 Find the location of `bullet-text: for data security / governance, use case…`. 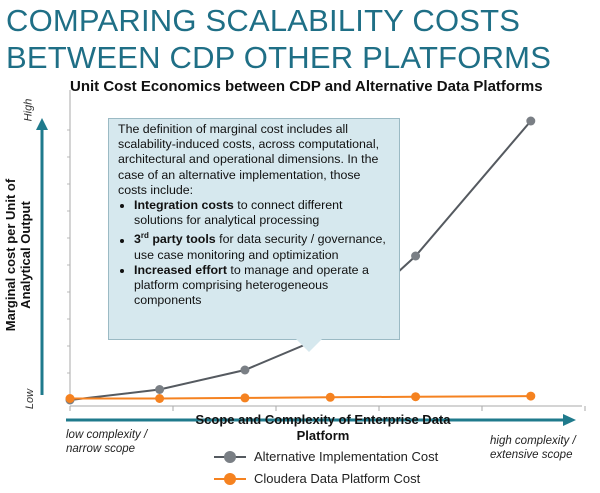

bullet-text: for data security / governance, use case… is located at coordinates (260, 247).